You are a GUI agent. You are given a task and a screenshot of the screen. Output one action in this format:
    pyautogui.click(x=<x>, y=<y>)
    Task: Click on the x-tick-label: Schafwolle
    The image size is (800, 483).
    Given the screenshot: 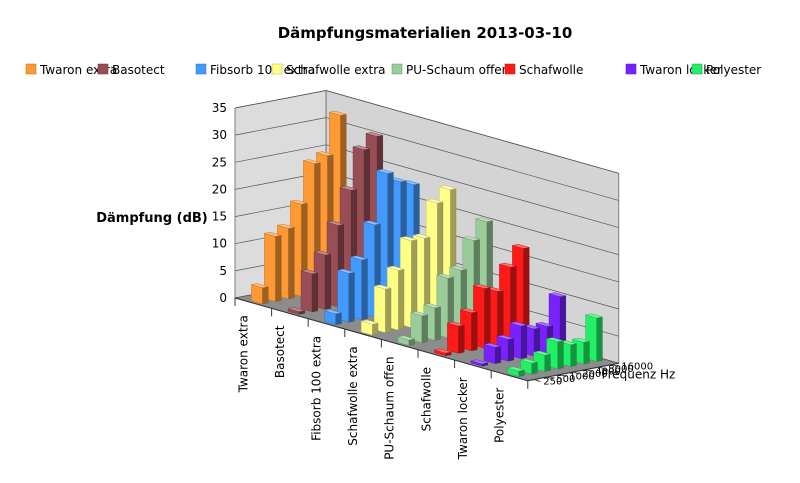 What is the action you would take?
    pyautogui.click(x=426, y=399)
    